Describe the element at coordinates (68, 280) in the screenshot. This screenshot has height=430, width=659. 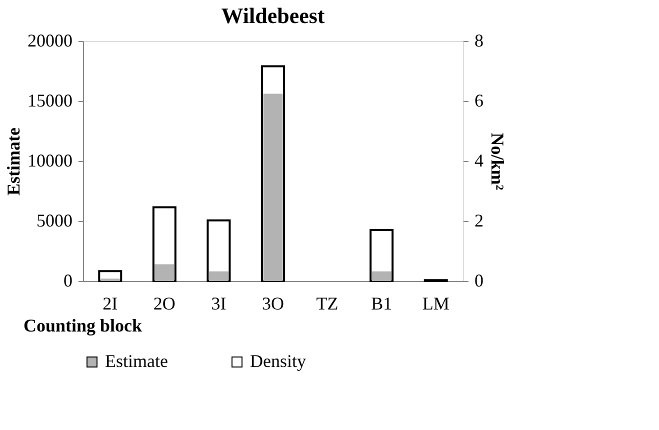
I see `y-tick-label: 0` at that location.